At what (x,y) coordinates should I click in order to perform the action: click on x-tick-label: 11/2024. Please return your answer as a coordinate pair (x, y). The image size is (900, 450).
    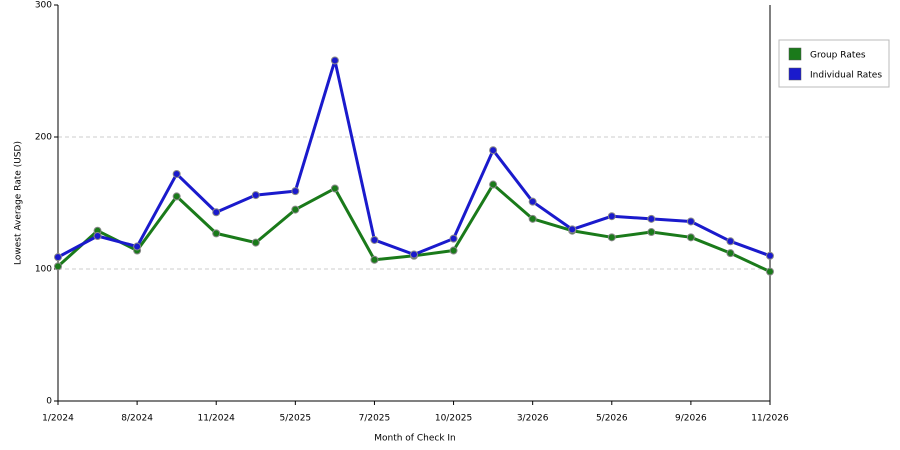
    Looking at the image, I should click on (217, 419).